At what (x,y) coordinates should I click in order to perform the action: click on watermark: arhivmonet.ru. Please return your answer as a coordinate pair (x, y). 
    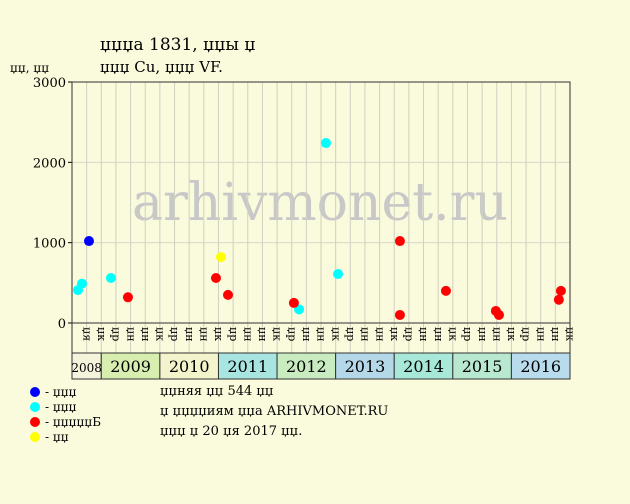
    Looking at the image, I should click on (320, 203).